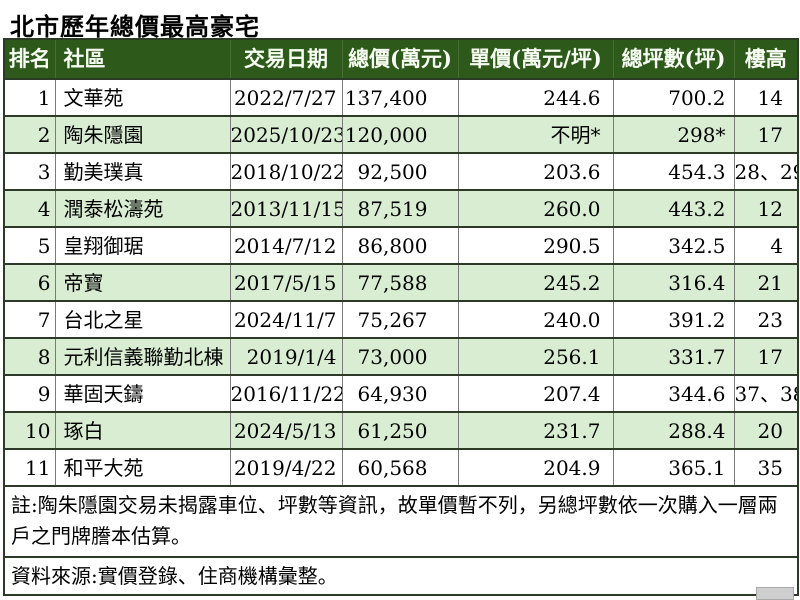 Image resolution: width=800 pixels, height=600 pixels. I want to click on cell-rank: 8, so click(29, 356).